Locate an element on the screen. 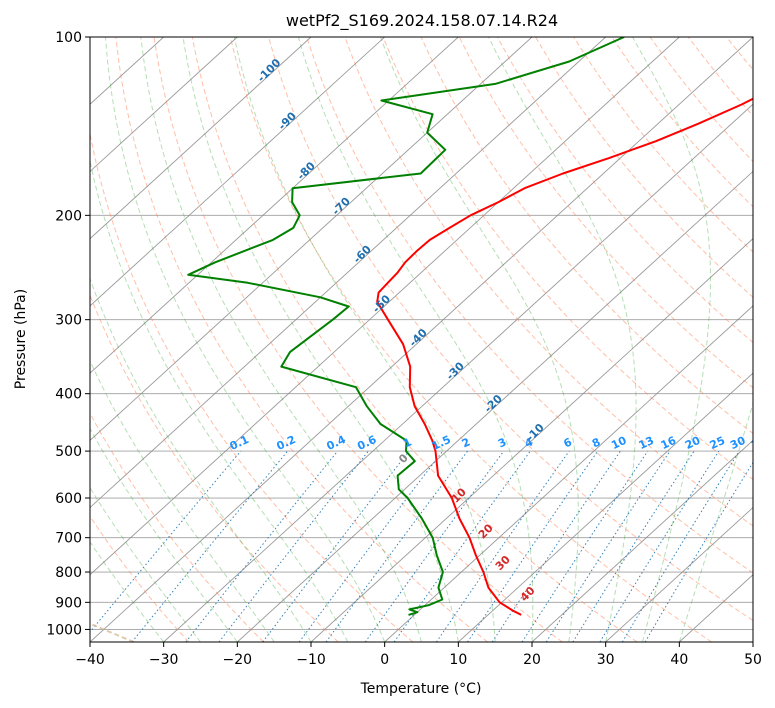 Image resolution: width=775 pixels, height=708 pixels. mixing-ratio-label: 16 is located at coordinates (669, 443).